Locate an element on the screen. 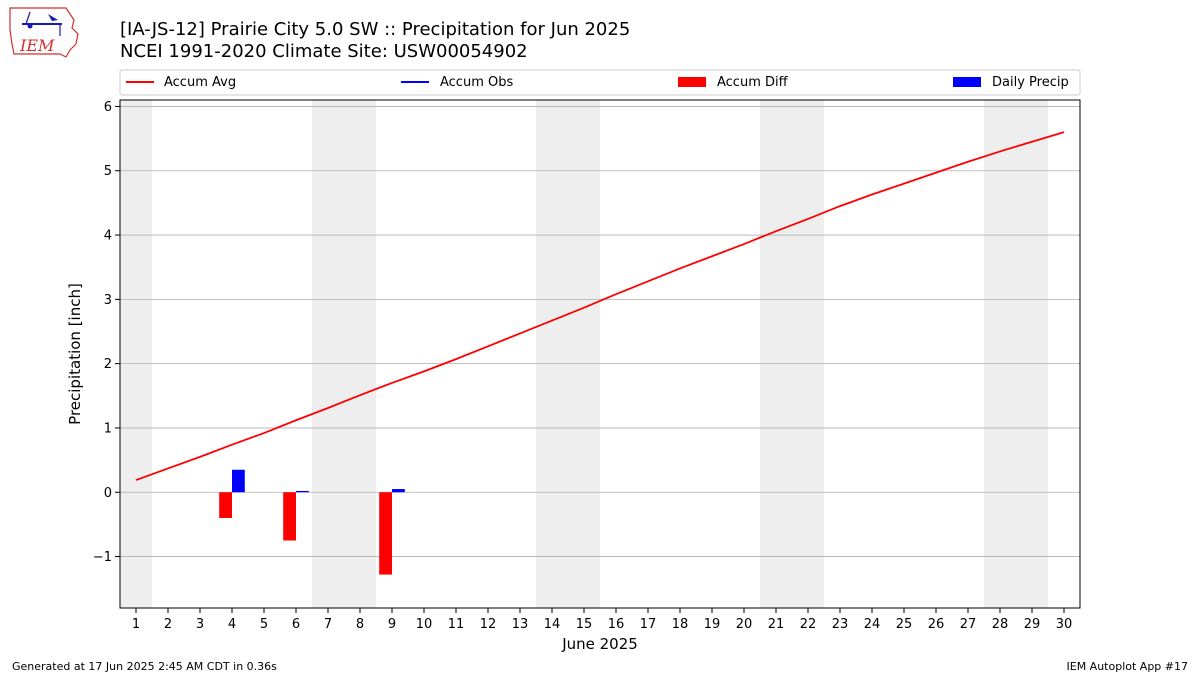 The width and height of the screenshot is (1200, 675). x-tick-label-15: 15 is located at coordinates (584, 624).